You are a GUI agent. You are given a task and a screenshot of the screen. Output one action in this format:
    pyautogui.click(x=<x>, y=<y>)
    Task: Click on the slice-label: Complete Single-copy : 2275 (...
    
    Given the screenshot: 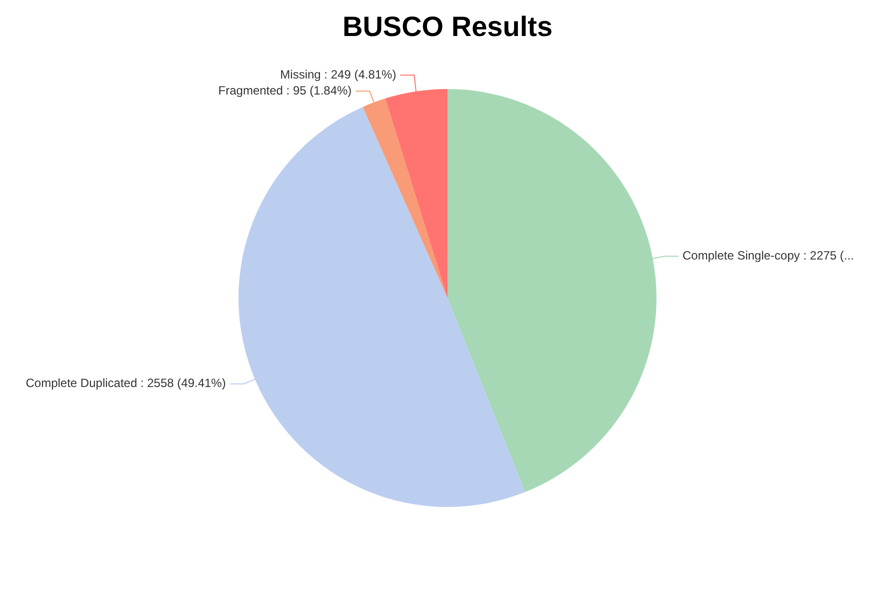 What is the action you would take?
    pyautogui.click(x=768, y=255)
    